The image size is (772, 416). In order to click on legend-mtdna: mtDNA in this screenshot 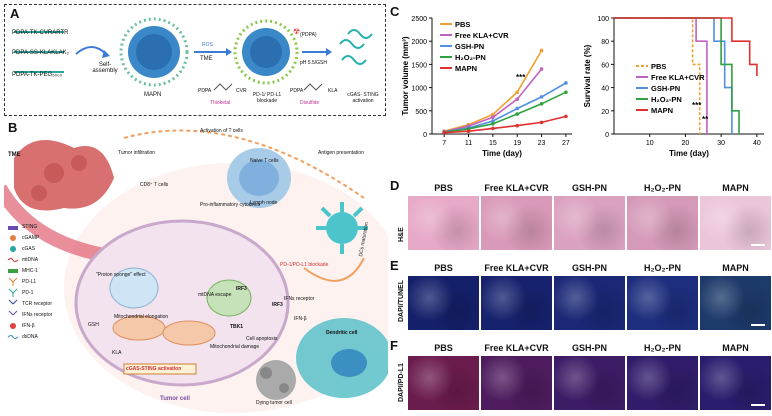, I will do `click(30, 260)`.